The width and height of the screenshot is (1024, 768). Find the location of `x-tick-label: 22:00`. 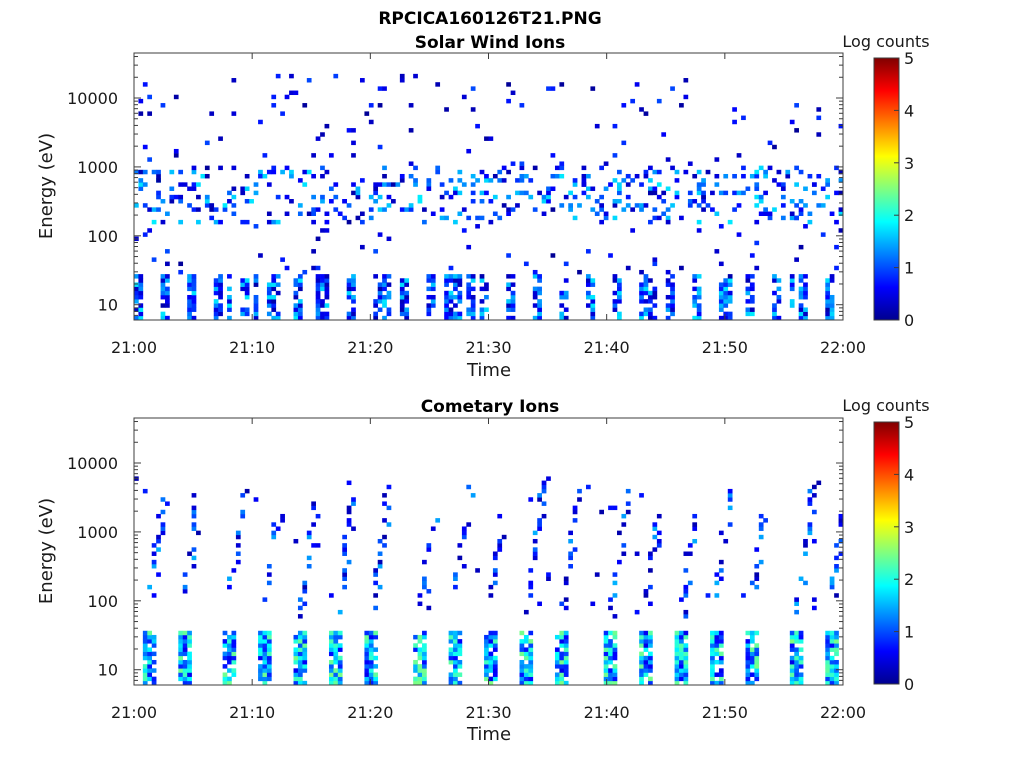

x-tick-label: 22:00 is located at coordinates (843, 712).